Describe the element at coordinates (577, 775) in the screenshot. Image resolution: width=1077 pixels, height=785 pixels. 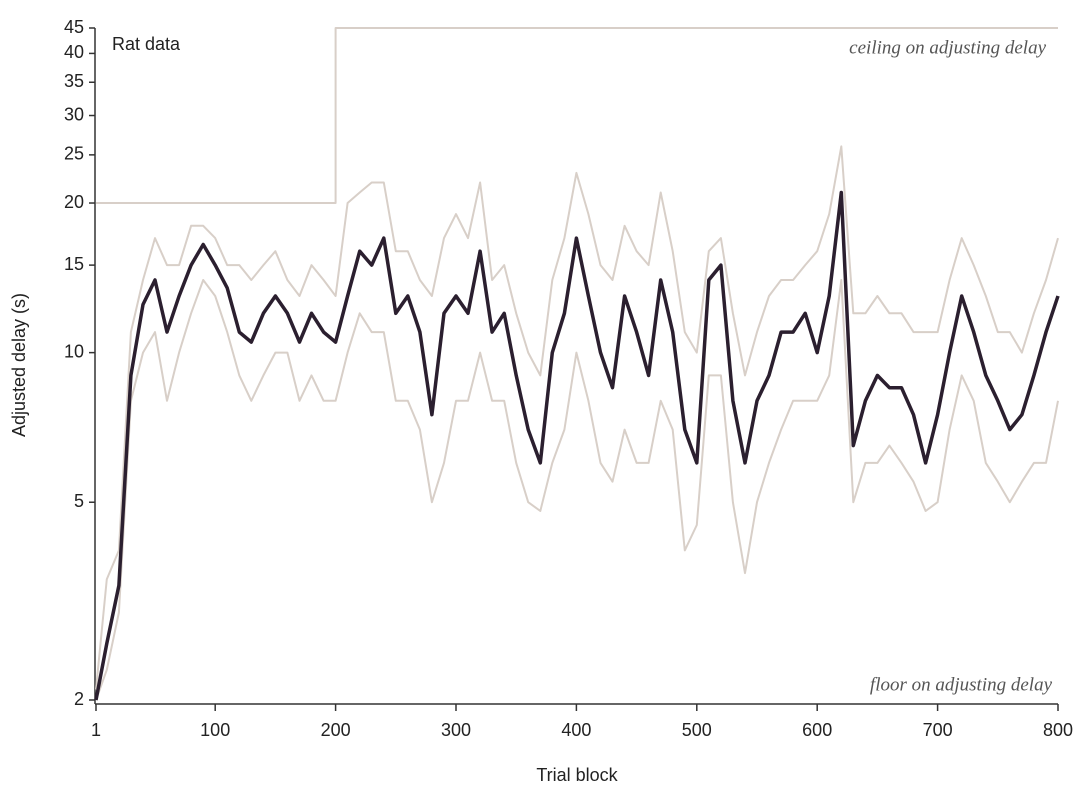
I see `x-axis-label: Trial block` at that location.